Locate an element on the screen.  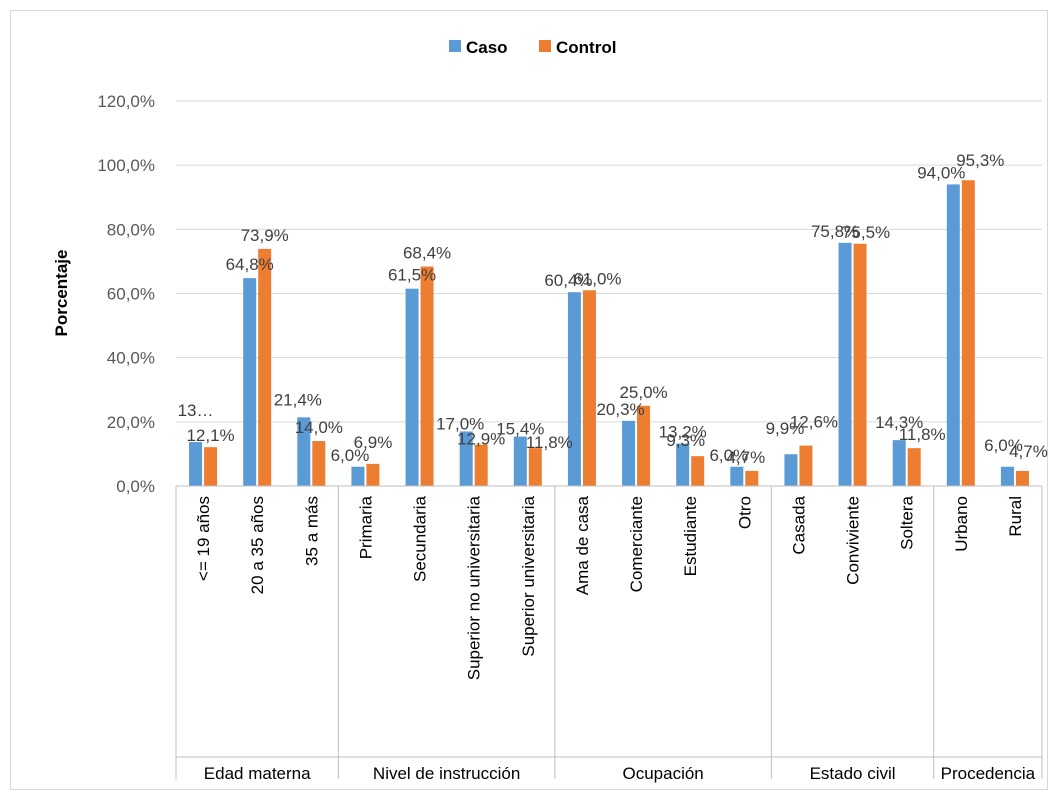
legend-swatch-caso is located at coordinates (455, 46).